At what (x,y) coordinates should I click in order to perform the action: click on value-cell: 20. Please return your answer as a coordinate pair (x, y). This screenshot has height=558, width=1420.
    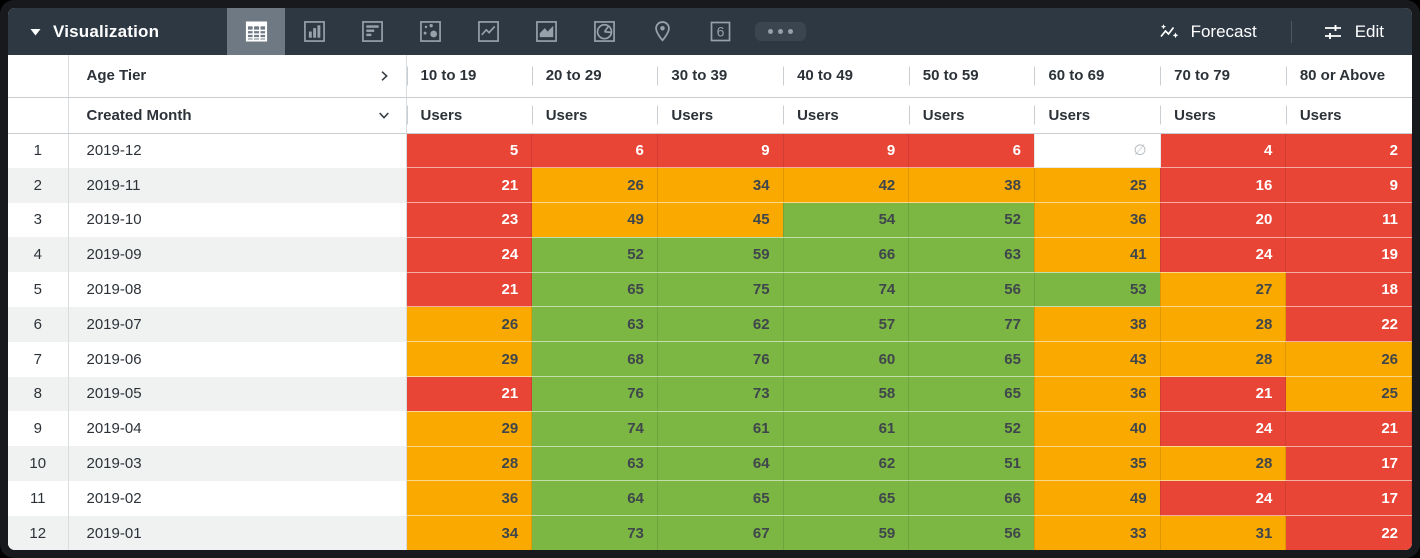
    Looking at the image, I should click on (1223, 220).